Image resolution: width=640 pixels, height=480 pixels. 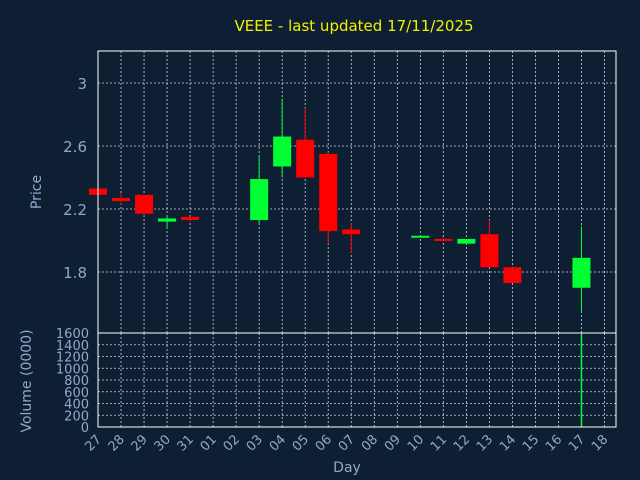 What do you see at coordinates (370, 443) in the screenshot?
I see `x-tick-label: 08` at bounding box center [370, 443].